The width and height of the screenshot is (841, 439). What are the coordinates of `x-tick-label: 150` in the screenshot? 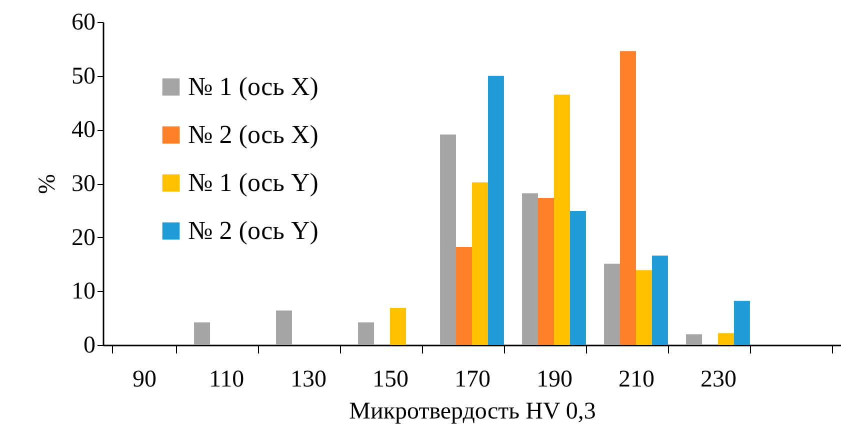 It's located at (390, 379).